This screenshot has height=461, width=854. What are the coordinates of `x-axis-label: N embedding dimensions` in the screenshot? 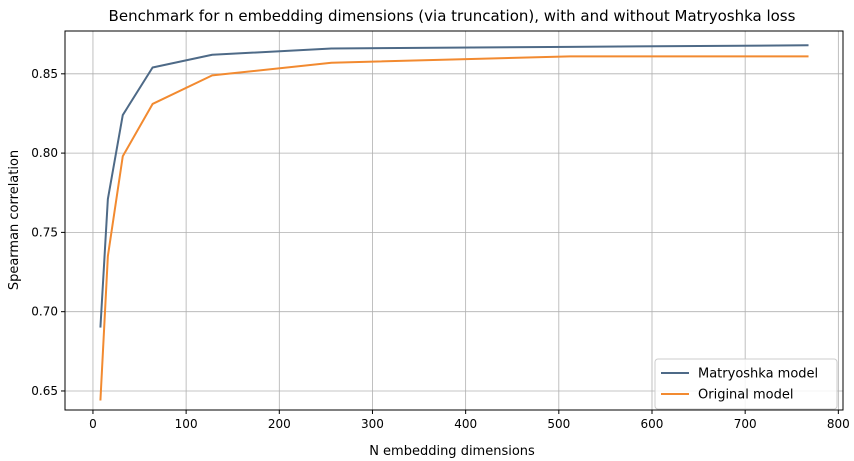 It's located at (452, 451).